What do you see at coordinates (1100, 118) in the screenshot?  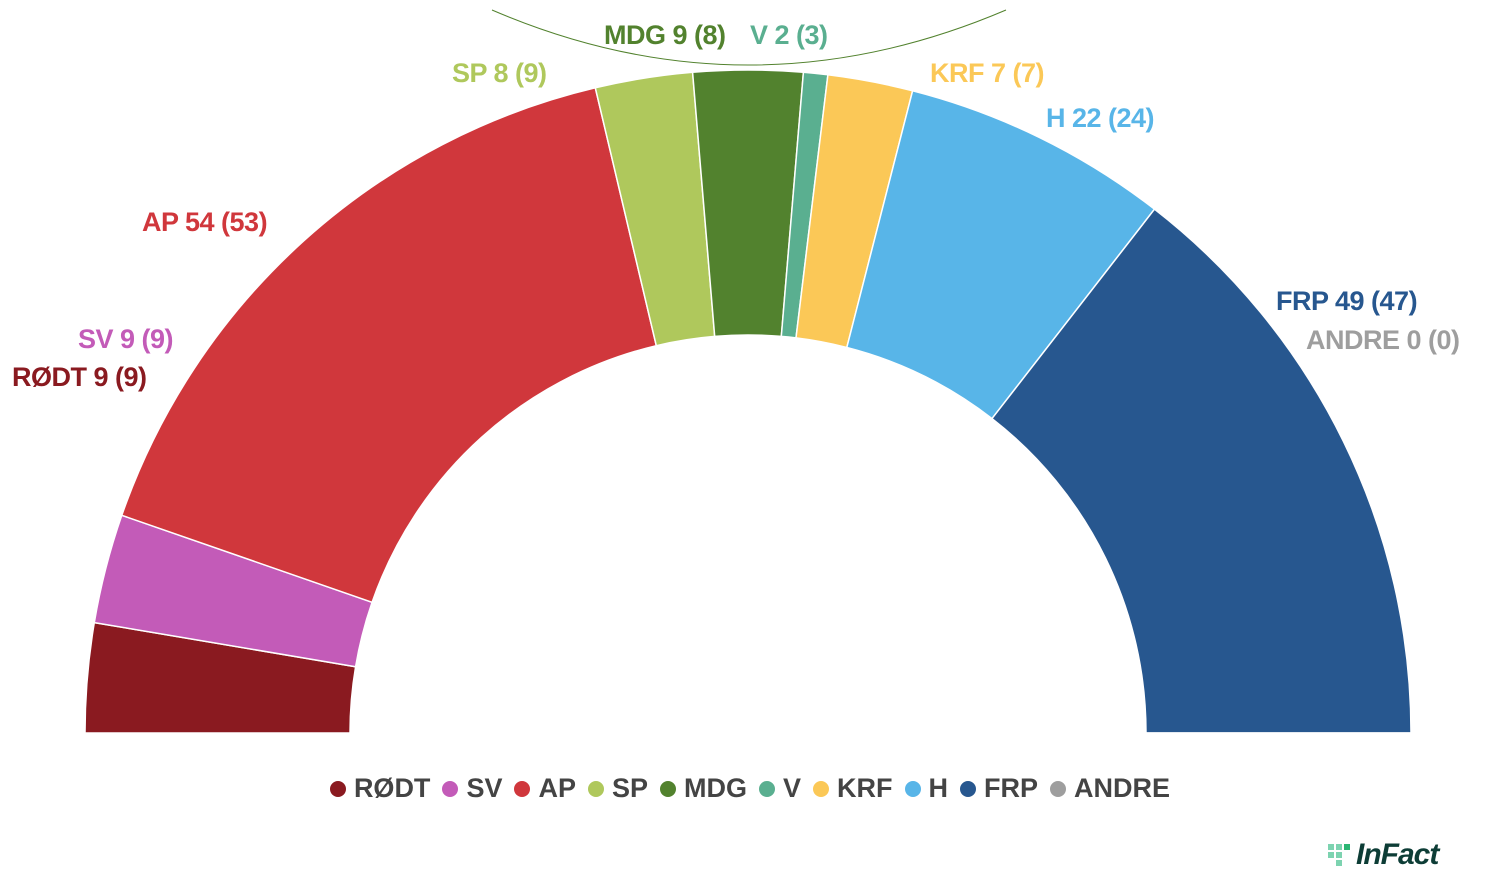 I see `label-h: H 22 (24)` at bounding box center [1100, 118].